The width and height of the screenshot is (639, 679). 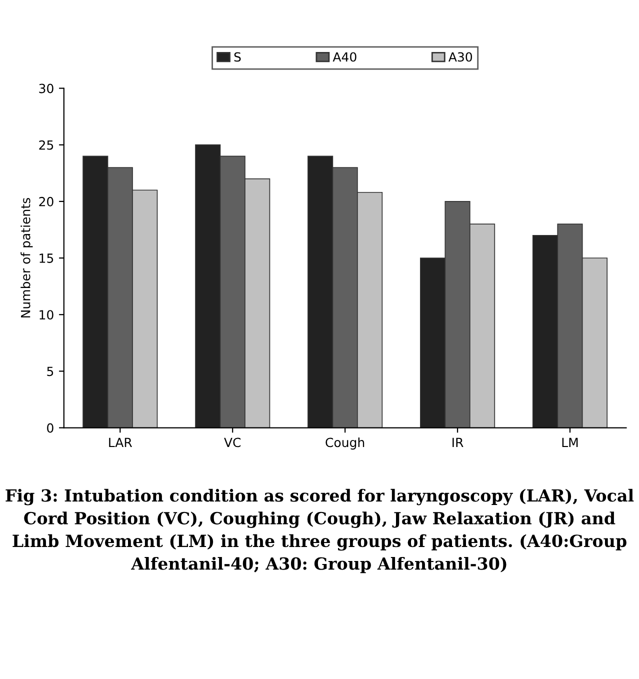 What do you see at coordinates (46, 89) in the screenshot?
I see `y-tick-label: 30` at bounding box center [46, 89].